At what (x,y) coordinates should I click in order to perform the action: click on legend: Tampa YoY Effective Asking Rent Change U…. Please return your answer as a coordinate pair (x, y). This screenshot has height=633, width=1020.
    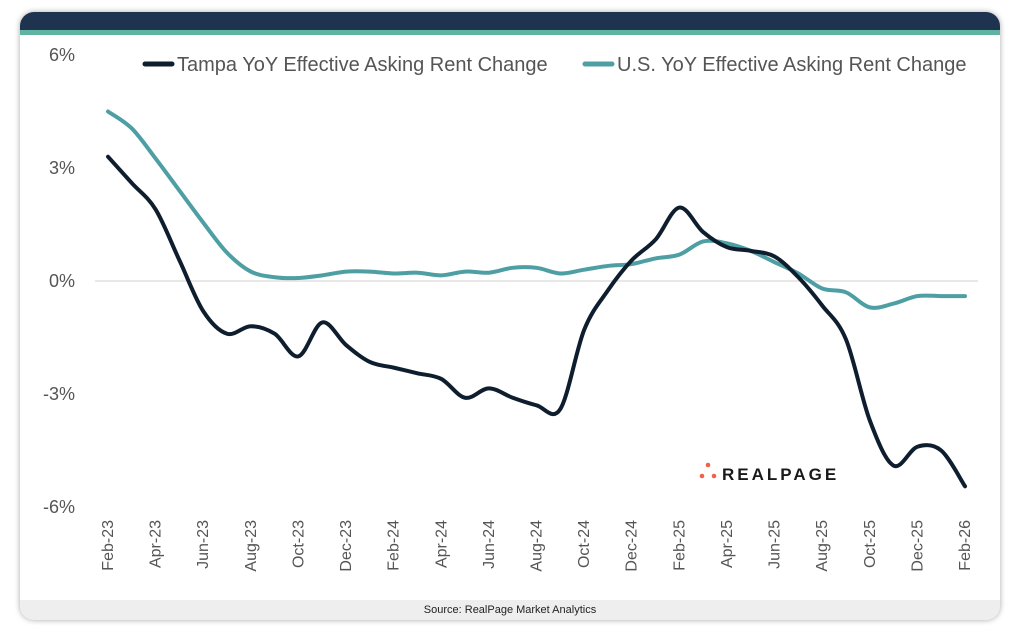
    Looking at the image, I should click on (554, 65).